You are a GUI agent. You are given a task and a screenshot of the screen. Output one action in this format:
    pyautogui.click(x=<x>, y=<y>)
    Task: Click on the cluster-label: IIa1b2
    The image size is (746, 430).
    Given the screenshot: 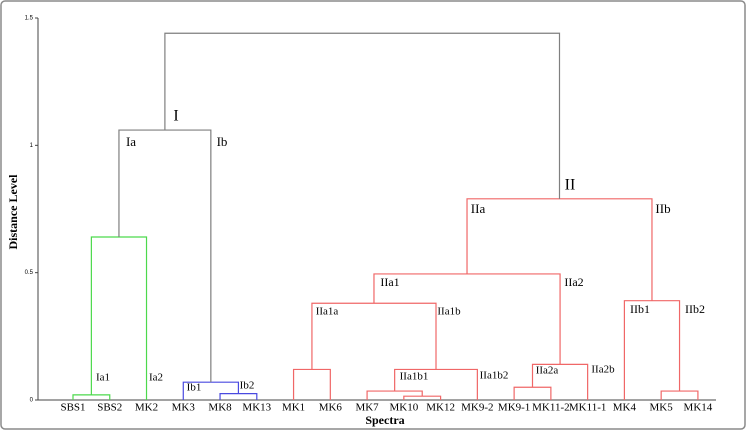 What is the action you would take?
    pyautogui.click(x=494, y=376)
    